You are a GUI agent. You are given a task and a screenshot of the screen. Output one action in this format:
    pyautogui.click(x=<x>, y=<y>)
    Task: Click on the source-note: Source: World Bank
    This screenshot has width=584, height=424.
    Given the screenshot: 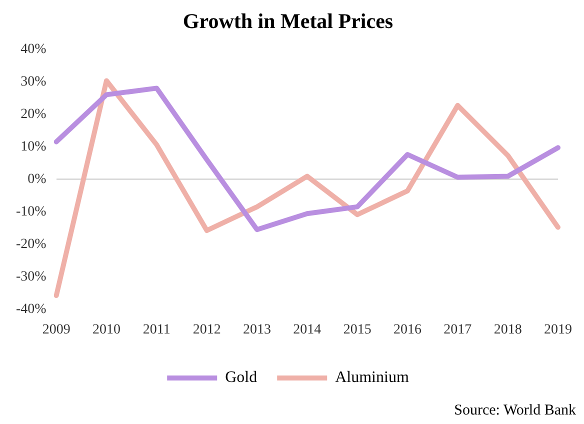 What is the action you would take?
    pyautogui.click(x=515, y=410)
    